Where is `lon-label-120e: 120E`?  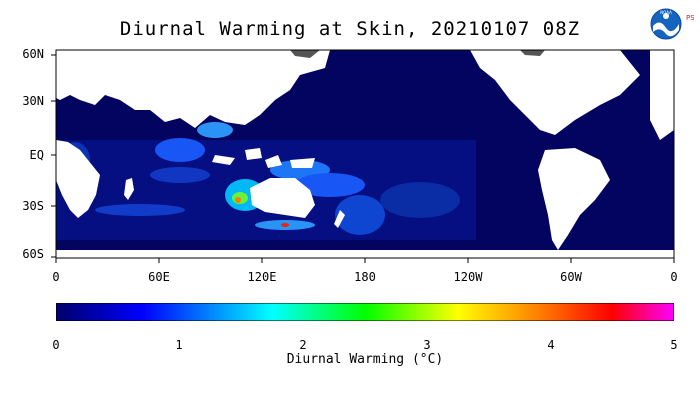
lon-label-120e: 120E is located at coordinates (262, 277).